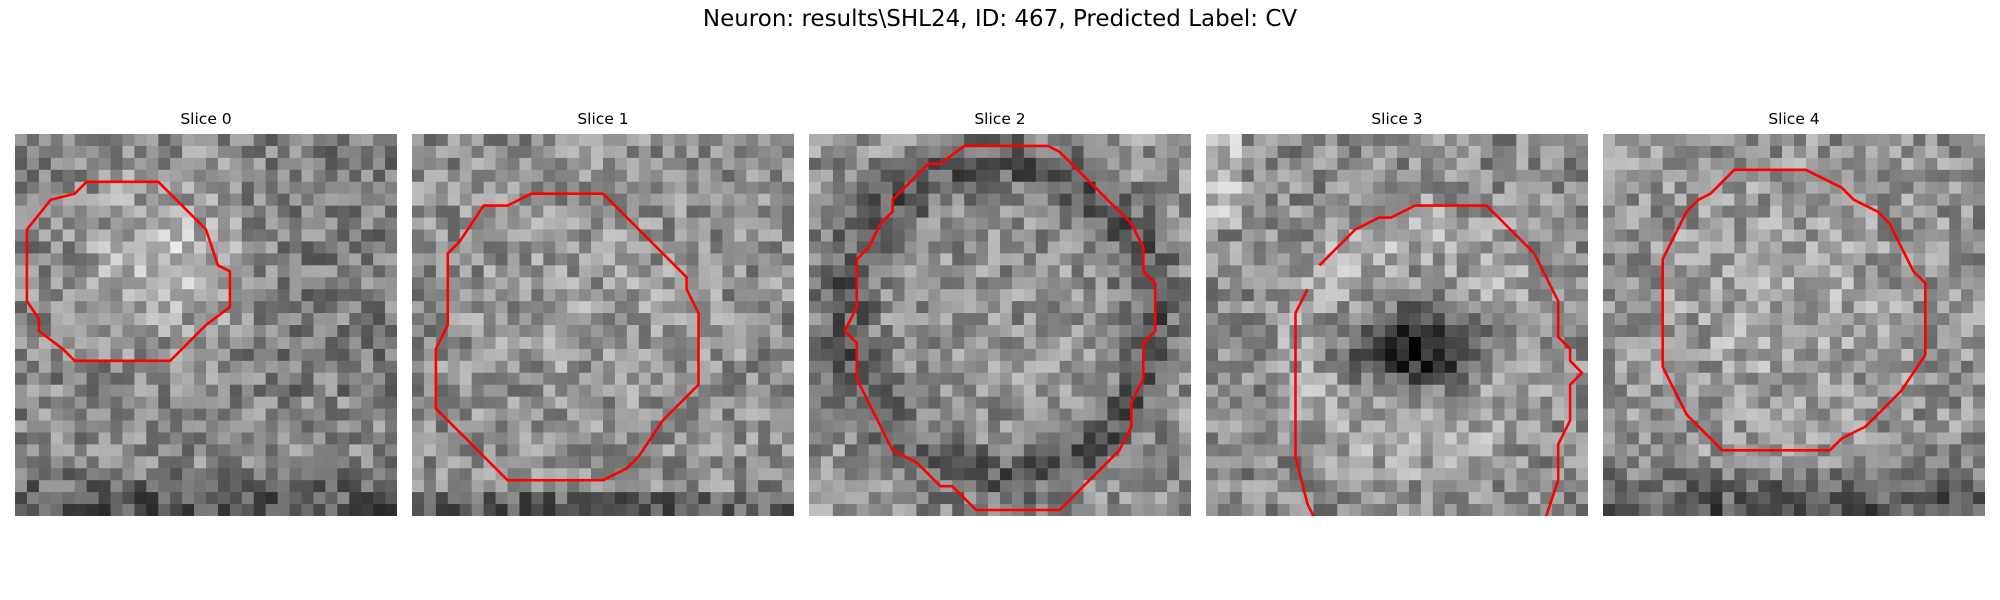 The image size is (2000, 600). I want to click on slice-title: Slice 0, so click(206, 119).